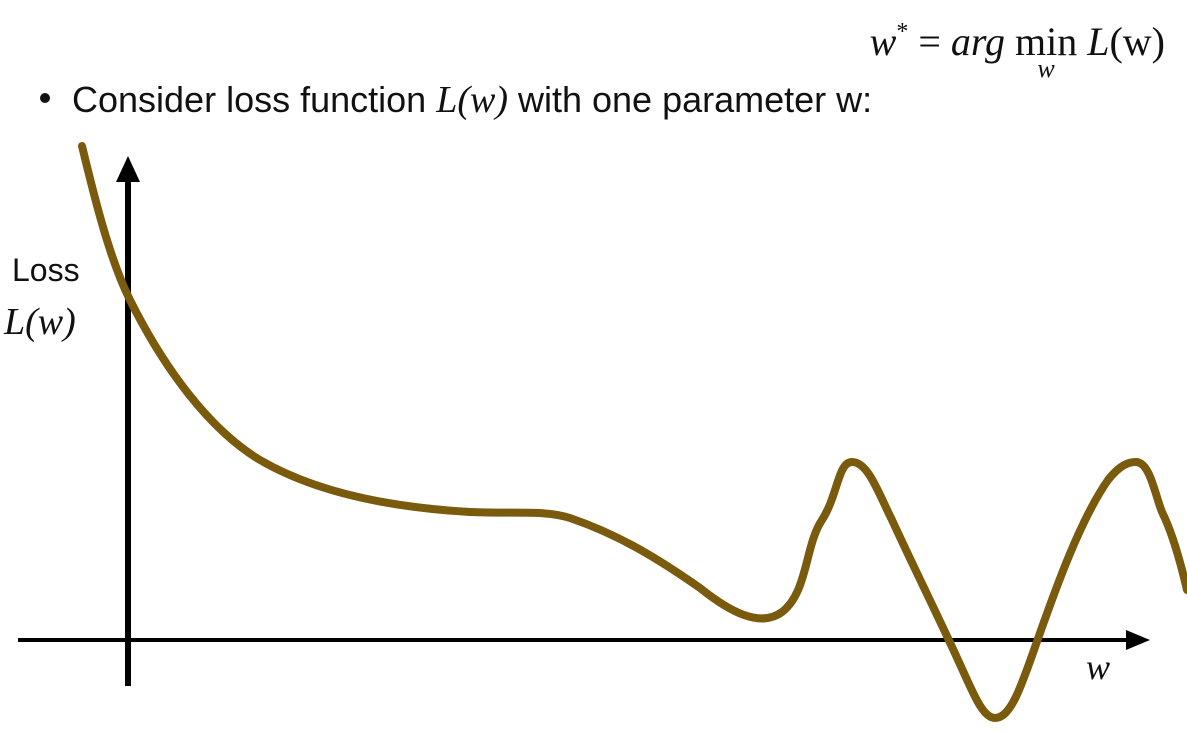  I want to click on y-axis-arrowhead-icon, so click(128, 169).